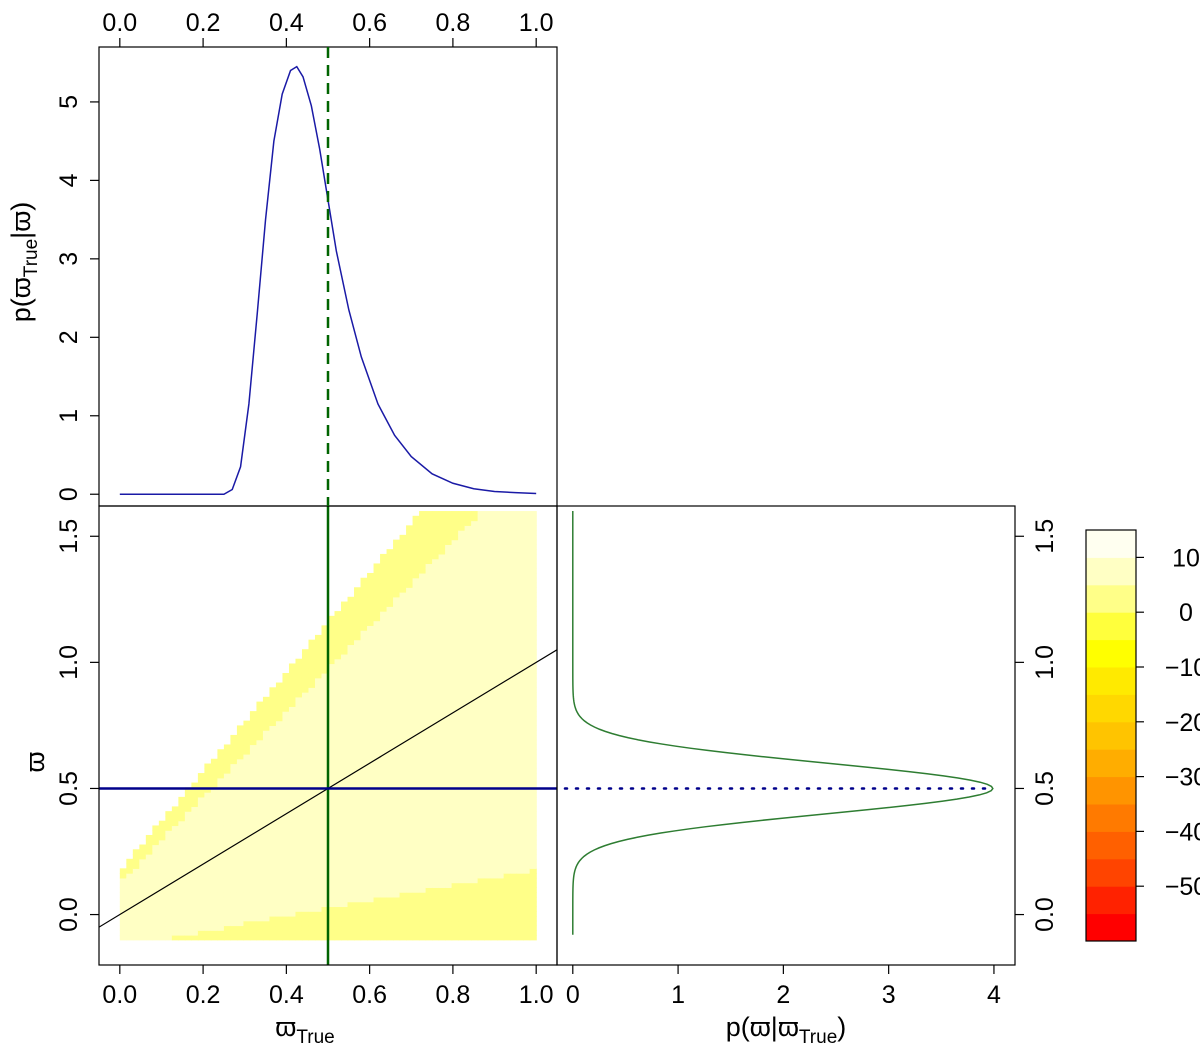  Describe the element at coordinates (453, 23) in the screenshot. I see `top-x-tick-label: 0.8` at that location.